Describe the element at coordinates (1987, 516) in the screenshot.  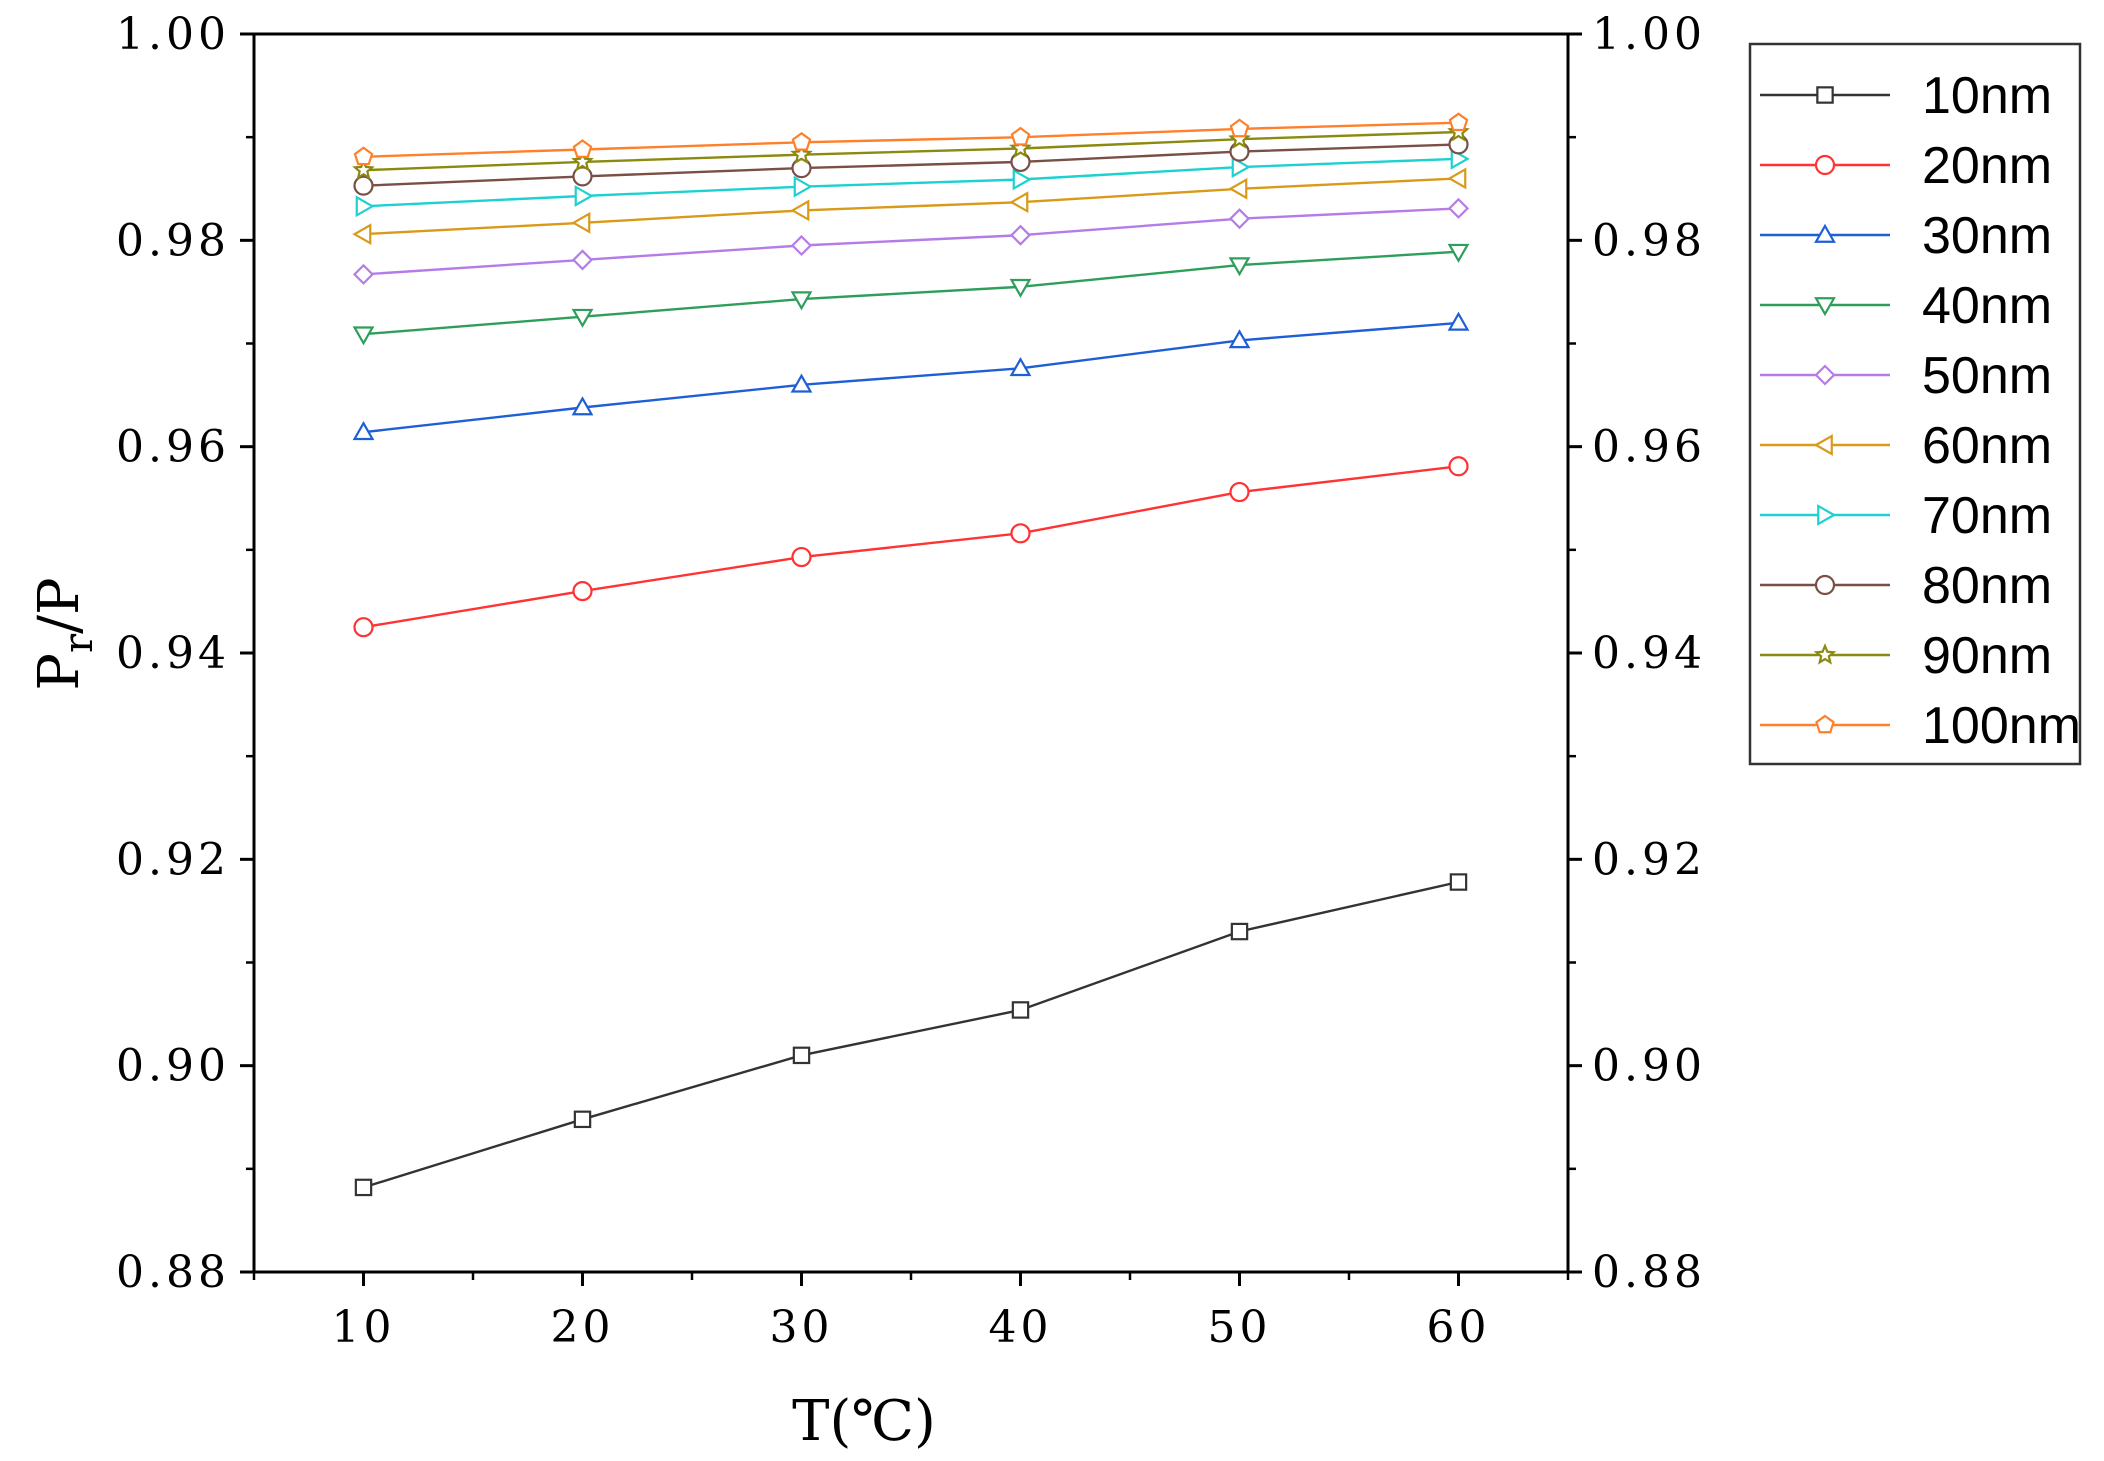
I see `legend-label: 70nm` at that location.